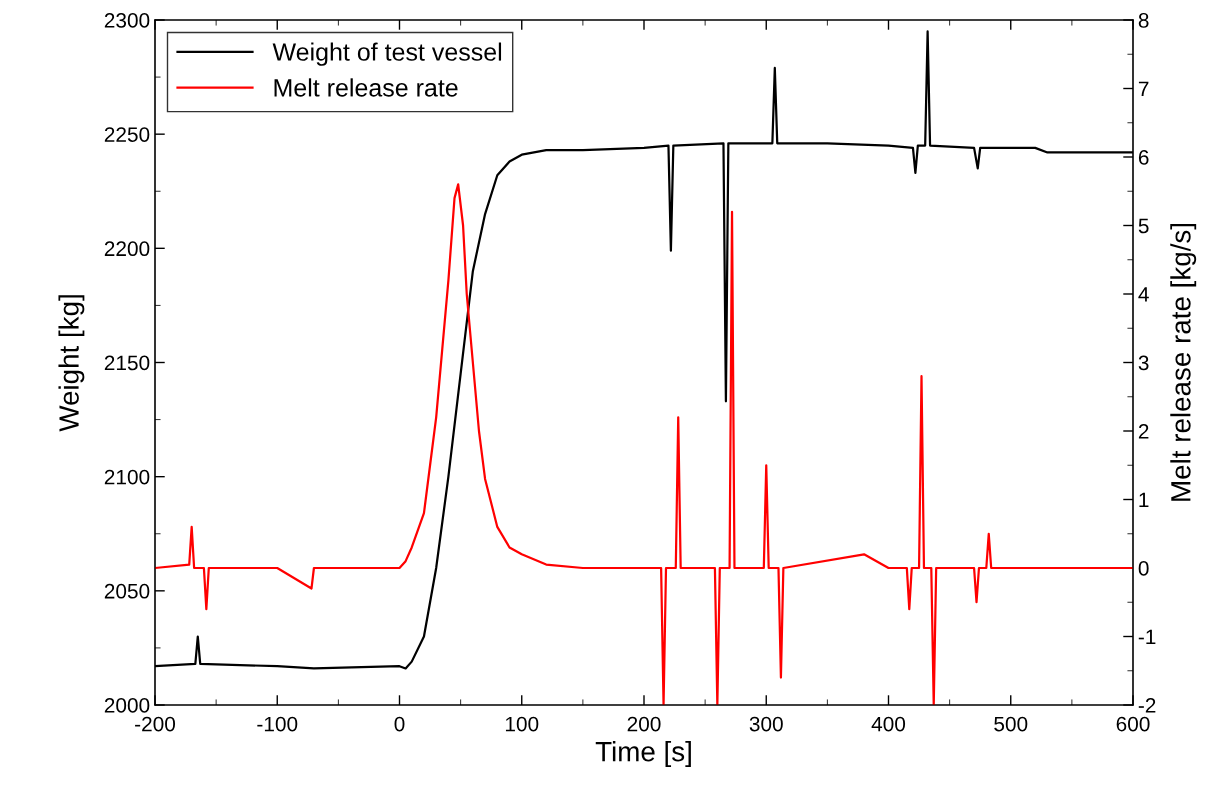  I want to click on y-axis-title: Weight [kg], so click(71, 363).